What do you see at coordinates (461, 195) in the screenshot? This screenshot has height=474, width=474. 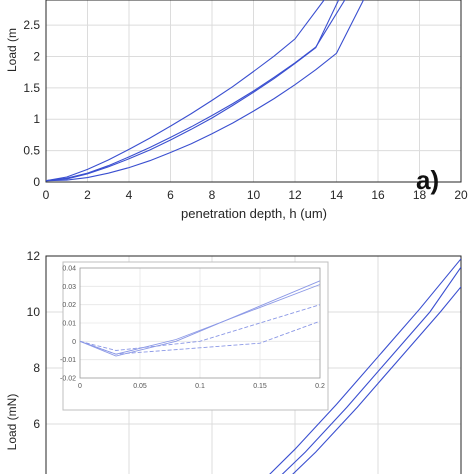 I see `panel-a-x-tick-label: 20` at bounding box center [461, 195].